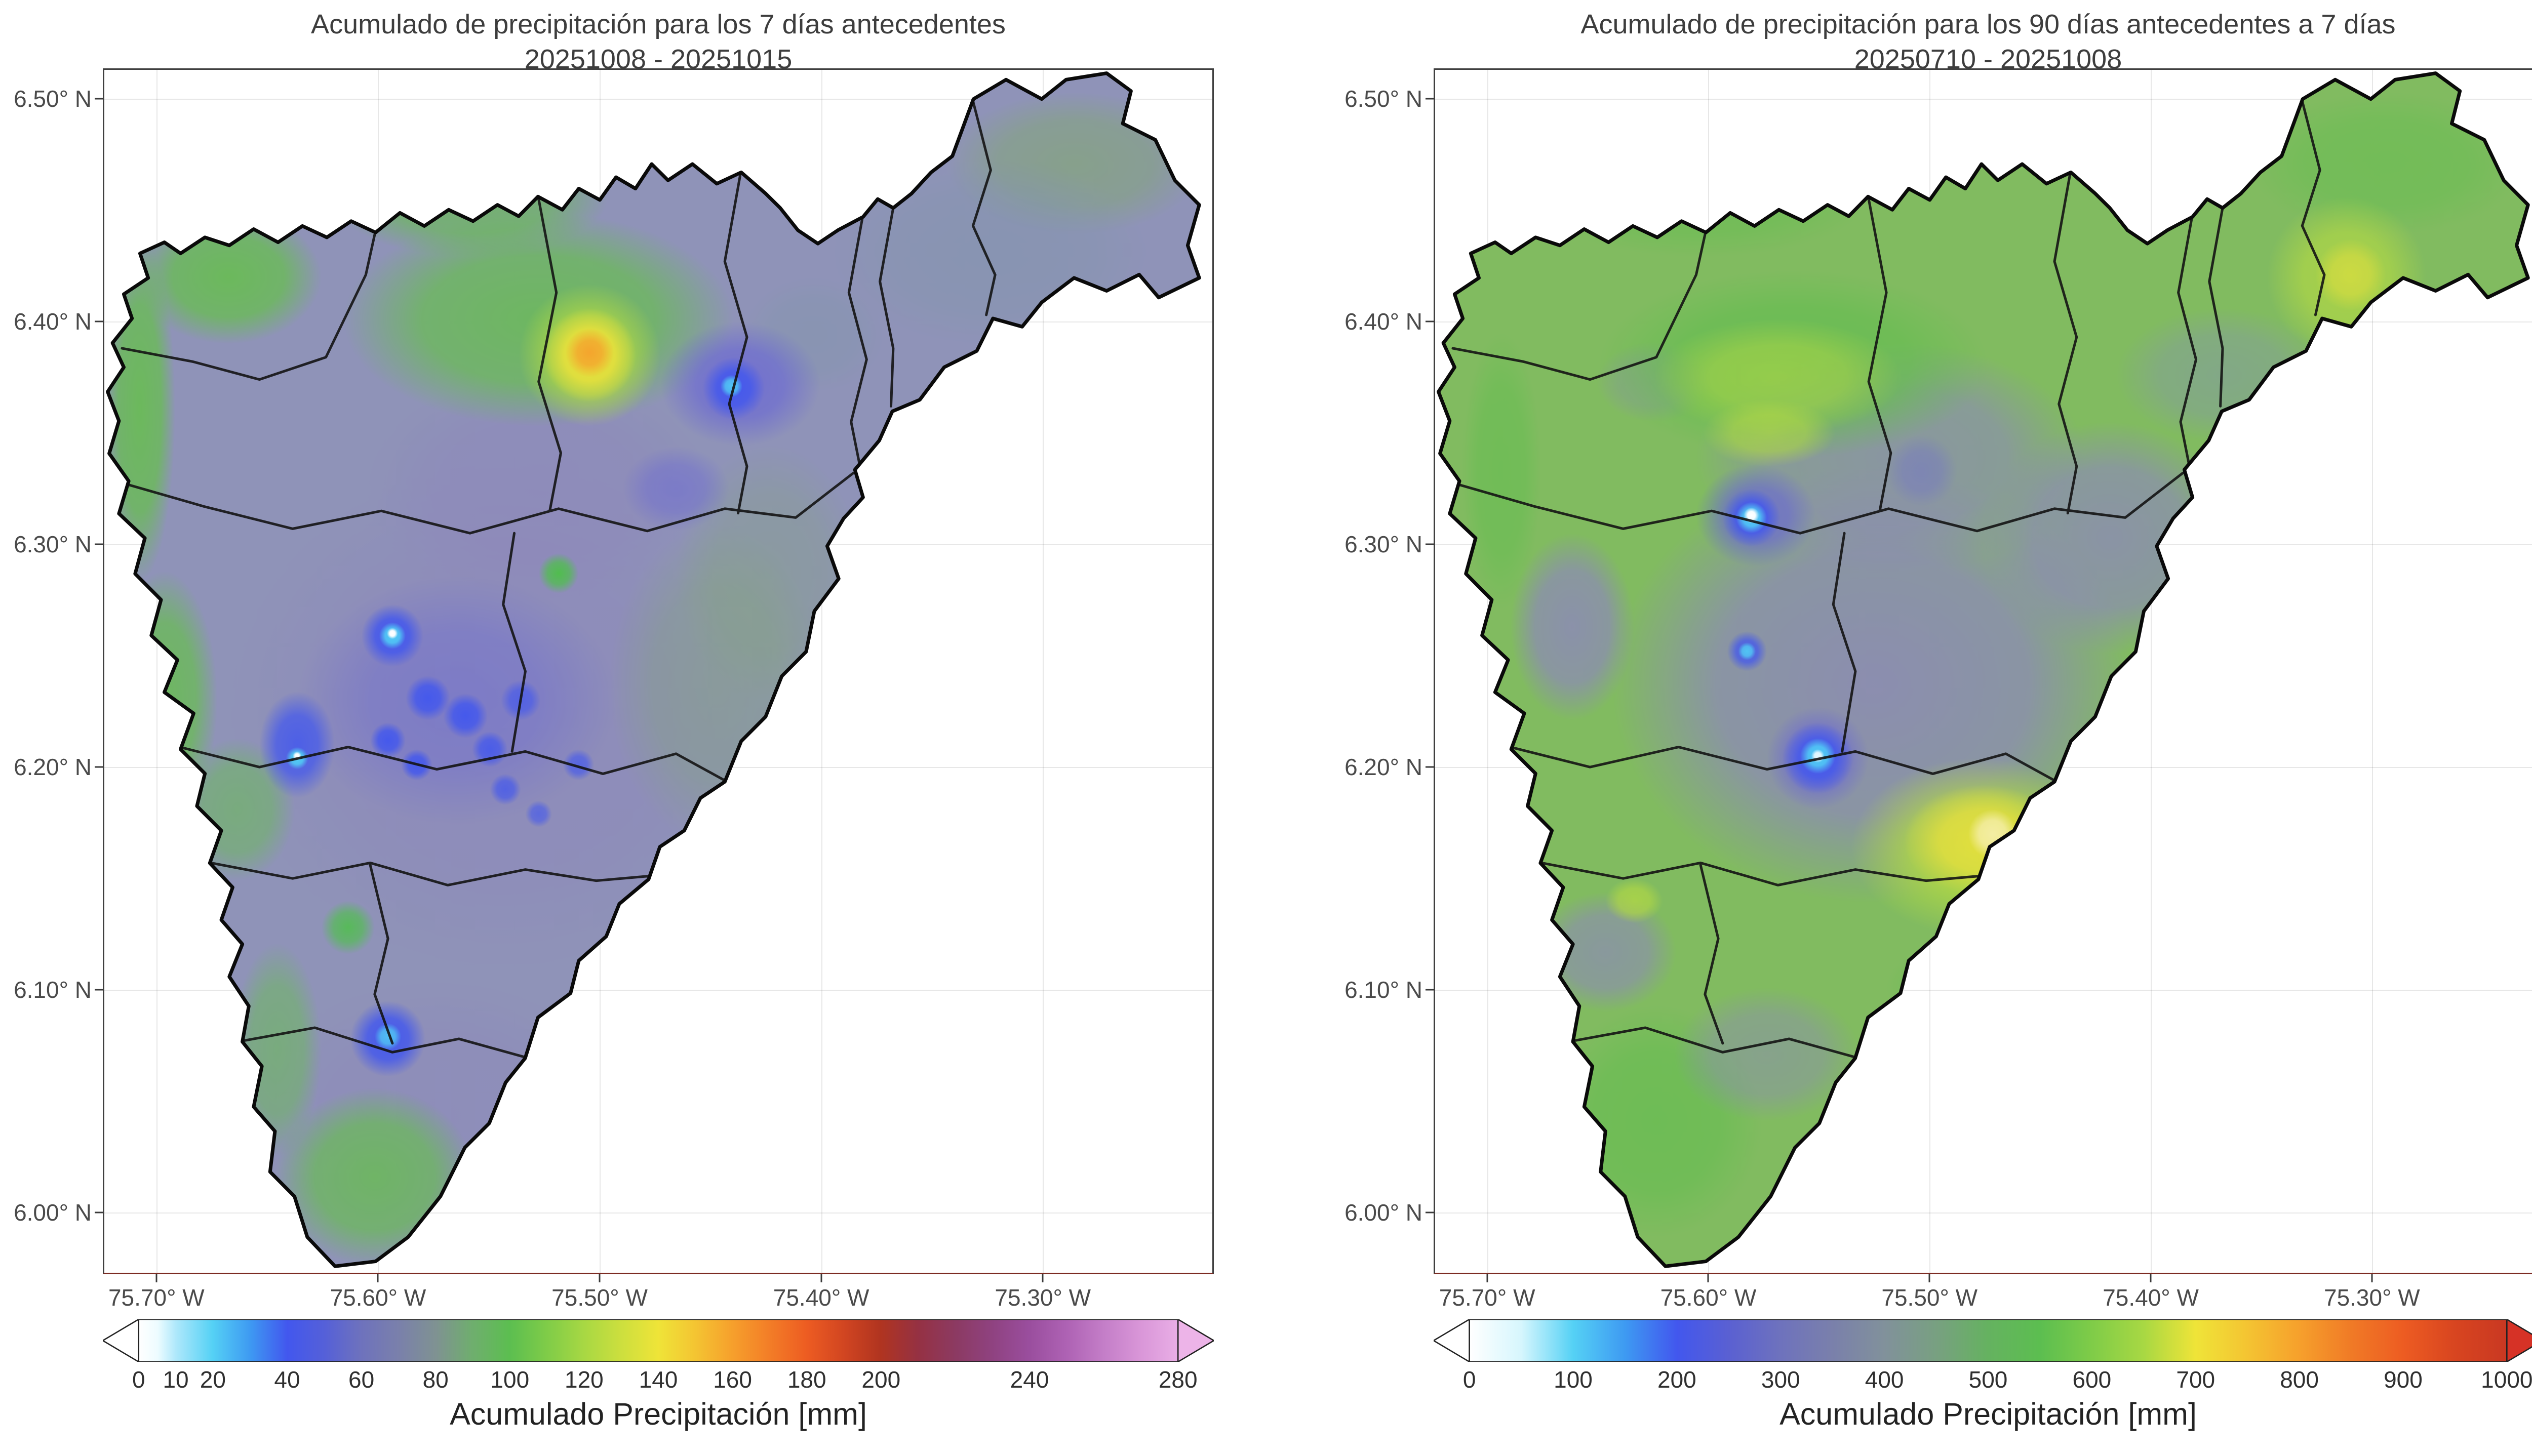 Image resolution: width=2532 pixels, height=1456 pixels. I want to click on colorbar-tick-label: 160, so click(732, 1379).